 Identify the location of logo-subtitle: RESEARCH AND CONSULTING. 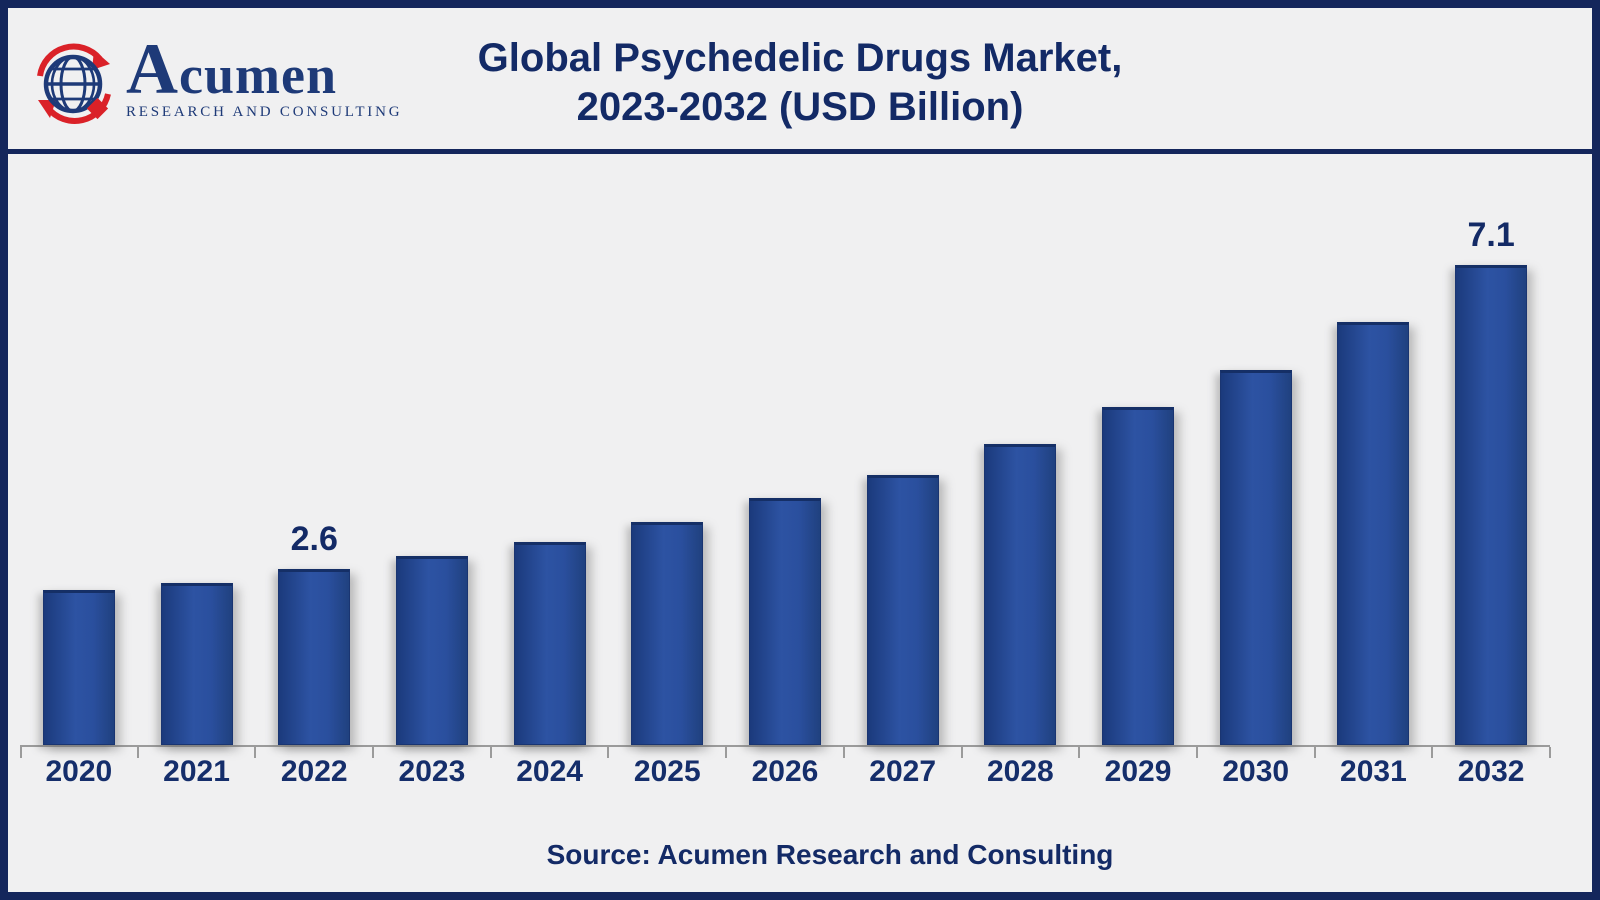
(264, 112).